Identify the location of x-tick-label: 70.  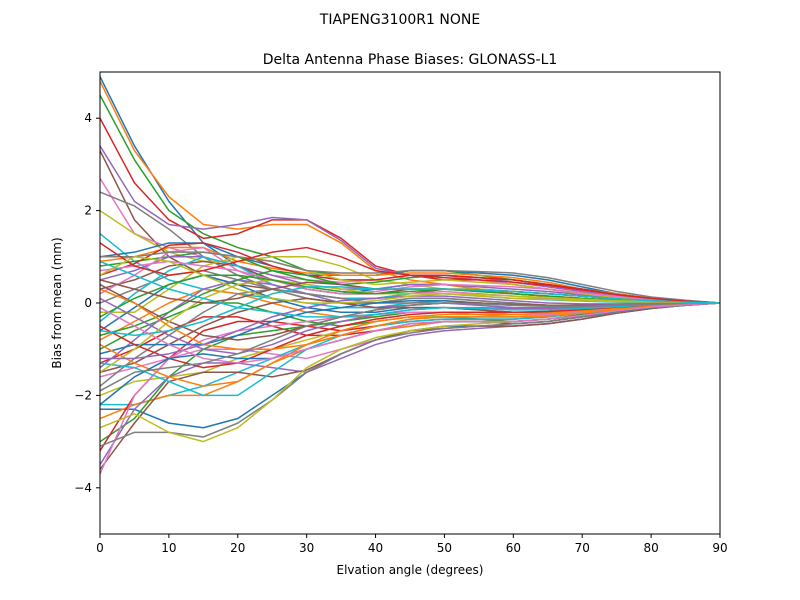
(582, 548).